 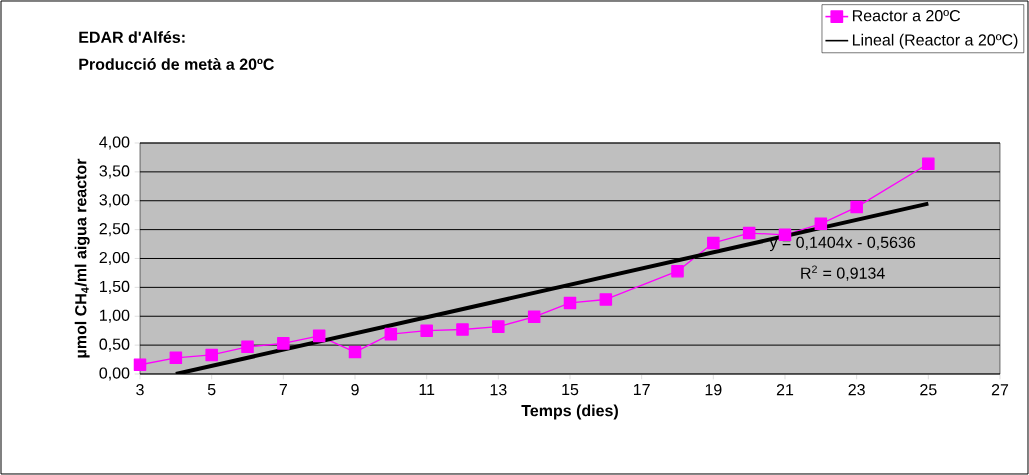 What do you see at coordinates (641, 390) in the screenshot?
I see `x-tick-label: 17` at bounding box center [641, 390].